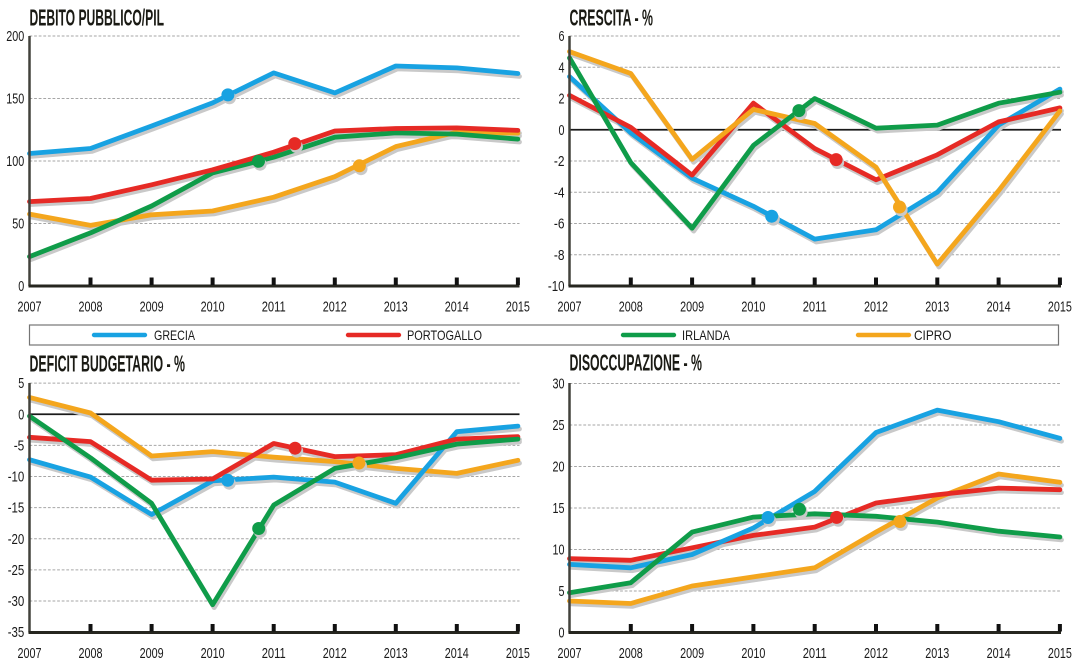 The height and width of the screenshot is (672, 1082). I want to click on svg-text: PORTOGALLO, so click(444, 335).